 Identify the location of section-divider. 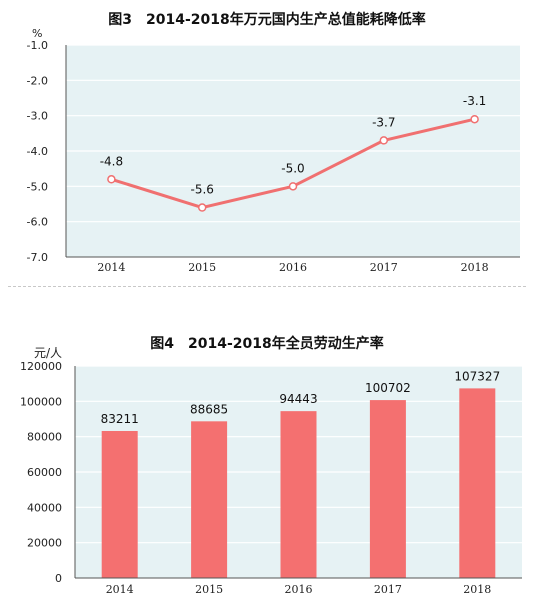
(267, 286).